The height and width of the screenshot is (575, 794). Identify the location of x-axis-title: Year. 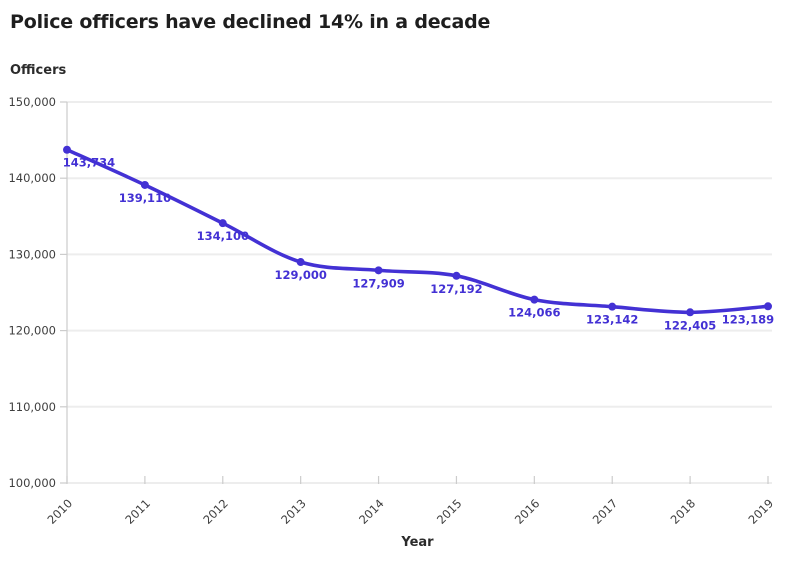
(417, 542).